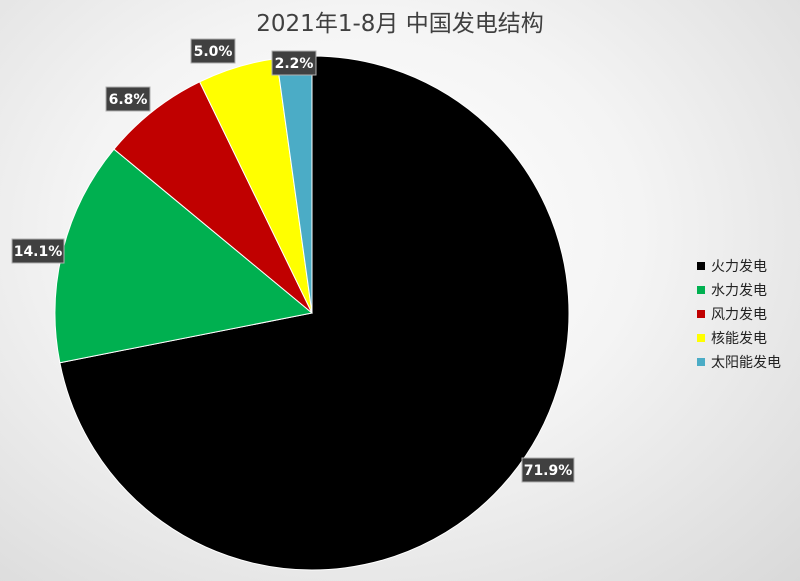 Image resolution: width=800 pixels, height=581 pixels. I want to click on chart-title: 2021年1-8月 中国发电结构, so click(400, 24).